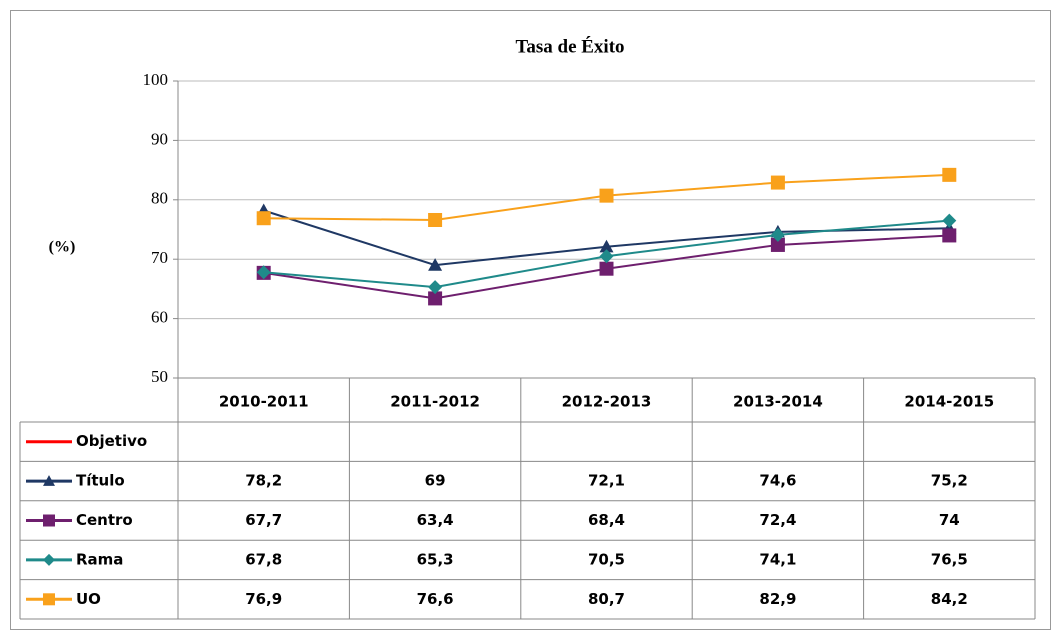 The width and height of the screenshot is (1061, 640). I want to click on x-tick-label: 2013-2014, so click(778, 402).